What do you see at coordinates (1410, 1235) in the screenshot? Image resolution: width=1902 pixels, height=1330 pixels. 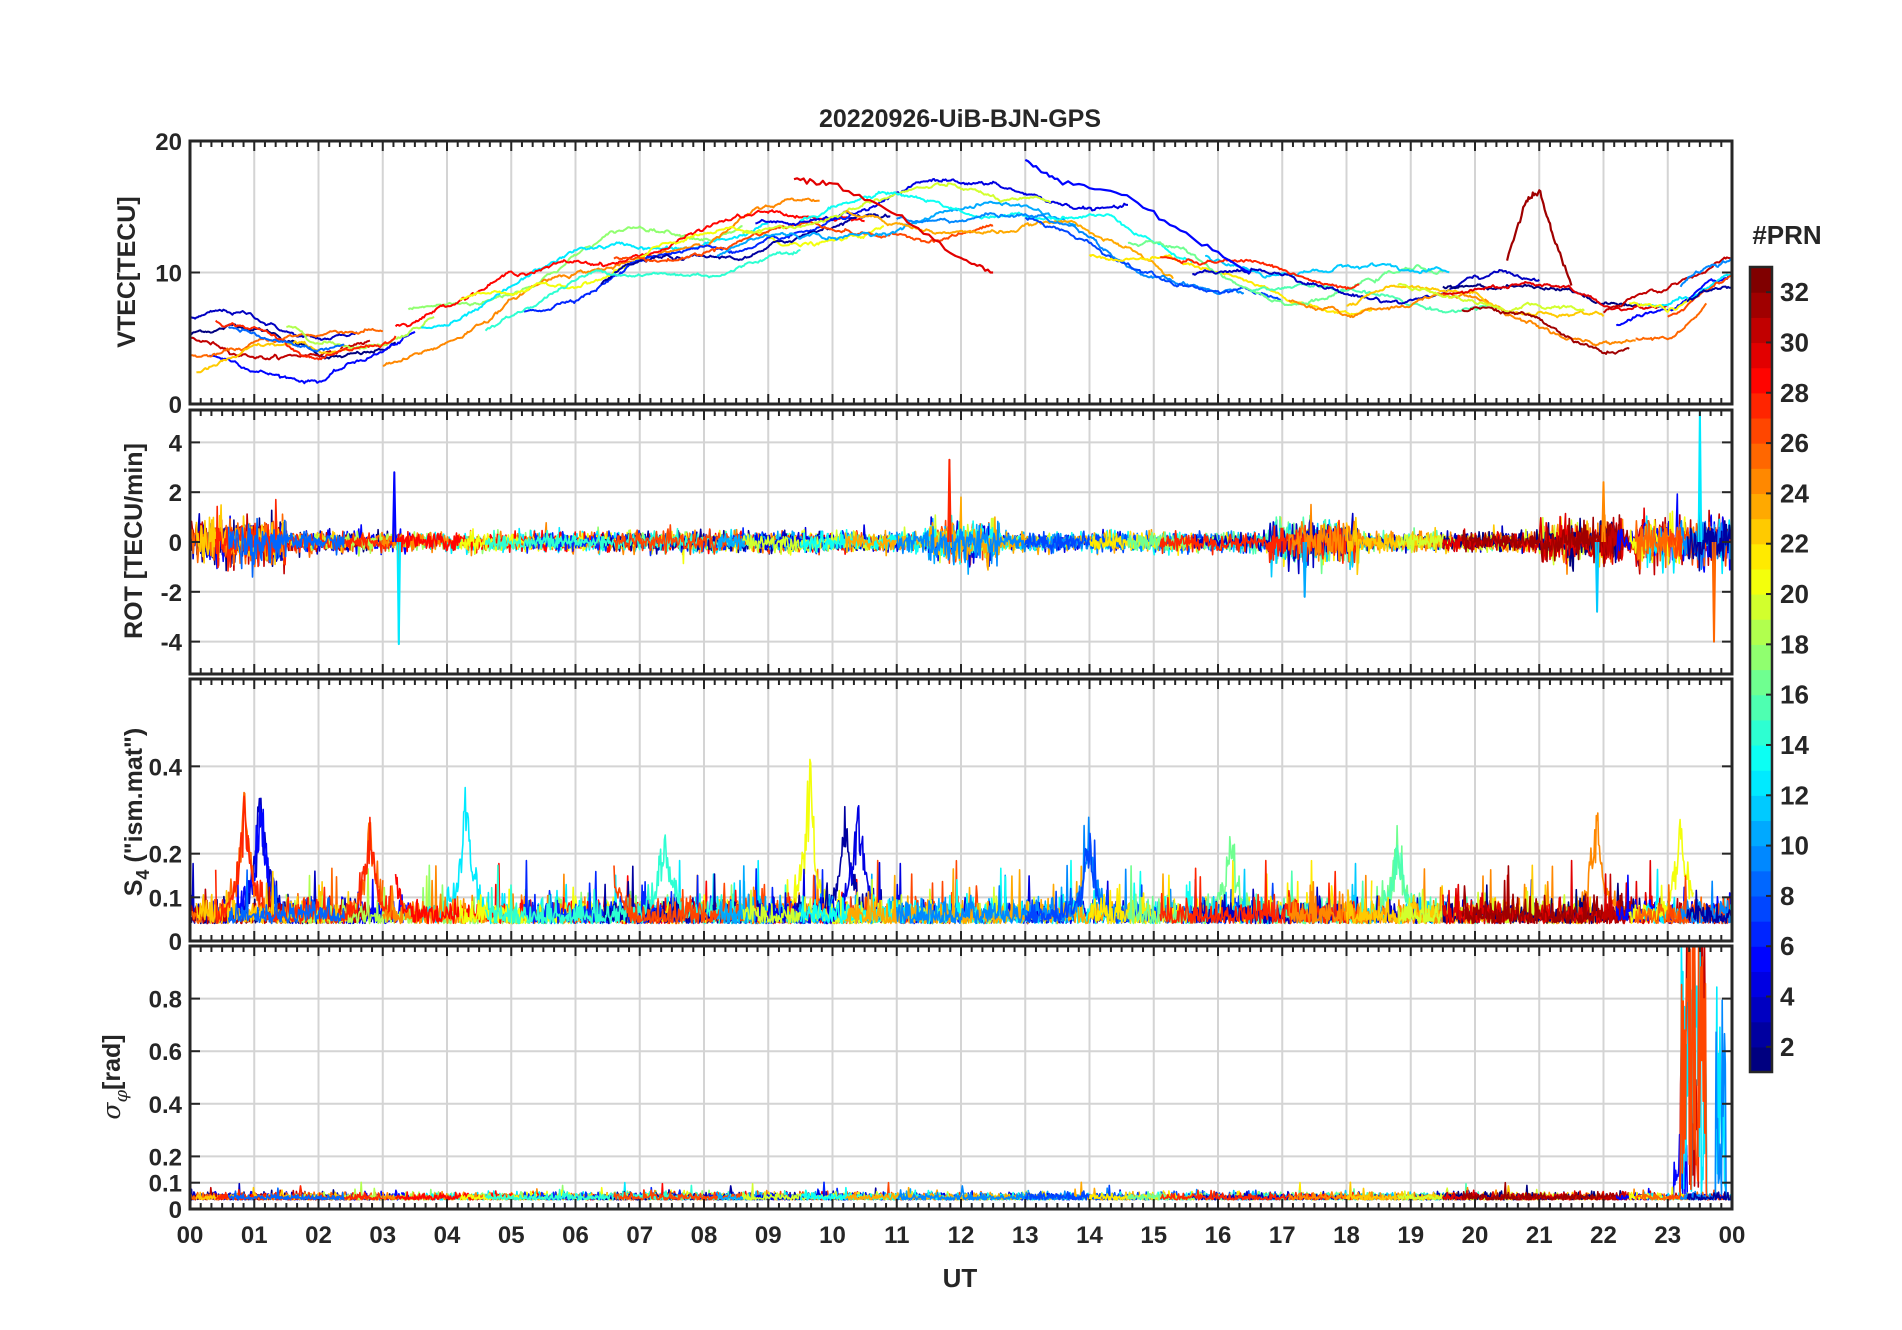 I see `x-tick-label: 19` at bounding box center [1410, 1235].